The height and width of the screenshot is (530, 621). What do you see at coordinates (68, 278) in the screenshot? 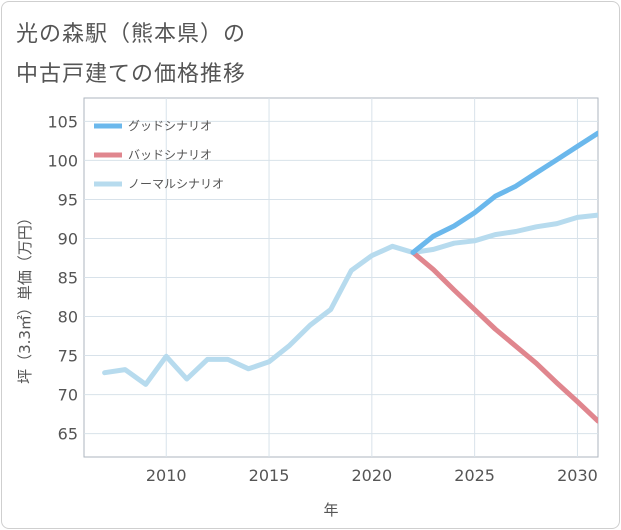
I see `y-tick-label-85: 85` at bounding box center [68, 278].